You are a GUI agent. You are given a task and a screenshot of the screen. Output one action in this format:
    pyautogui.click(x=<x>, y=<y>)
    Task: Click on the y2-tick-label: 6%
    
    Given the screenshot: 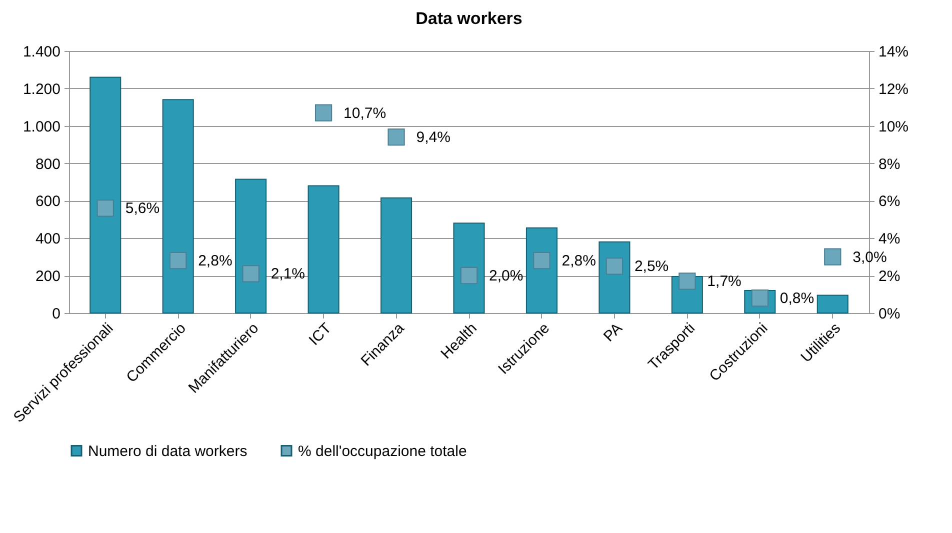 What is the action you would take?
    pyautogui.click(x=889, y=201)
    